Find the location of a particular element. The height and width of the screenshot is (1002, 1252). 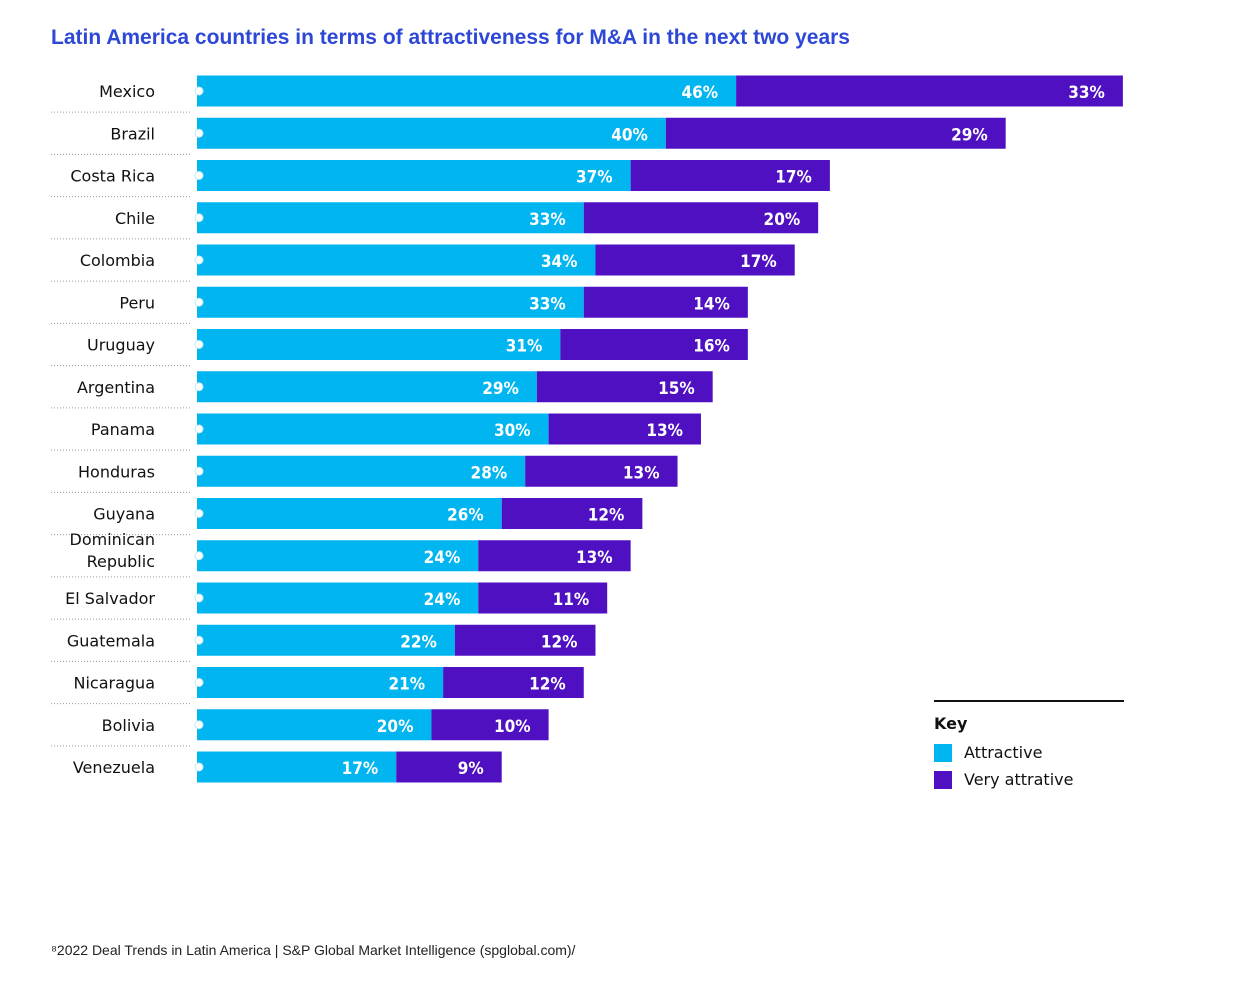

legend-label-attractive: Attractive is located at coordinates (1003, 752).